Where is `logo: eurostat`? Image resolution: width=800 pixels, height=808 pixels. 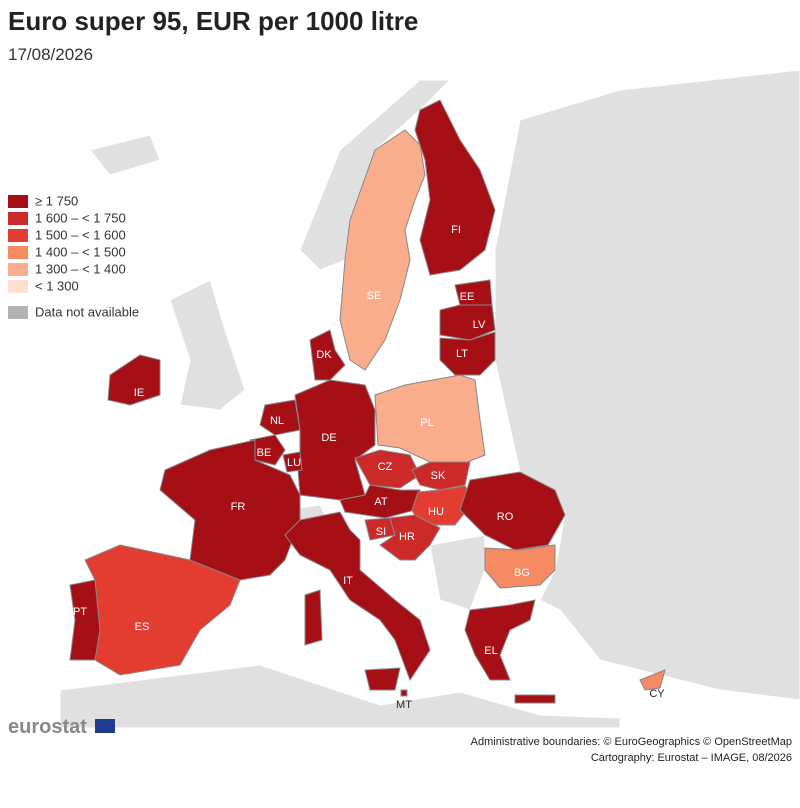 logo: eurostat is located at coordinates (47, 727).